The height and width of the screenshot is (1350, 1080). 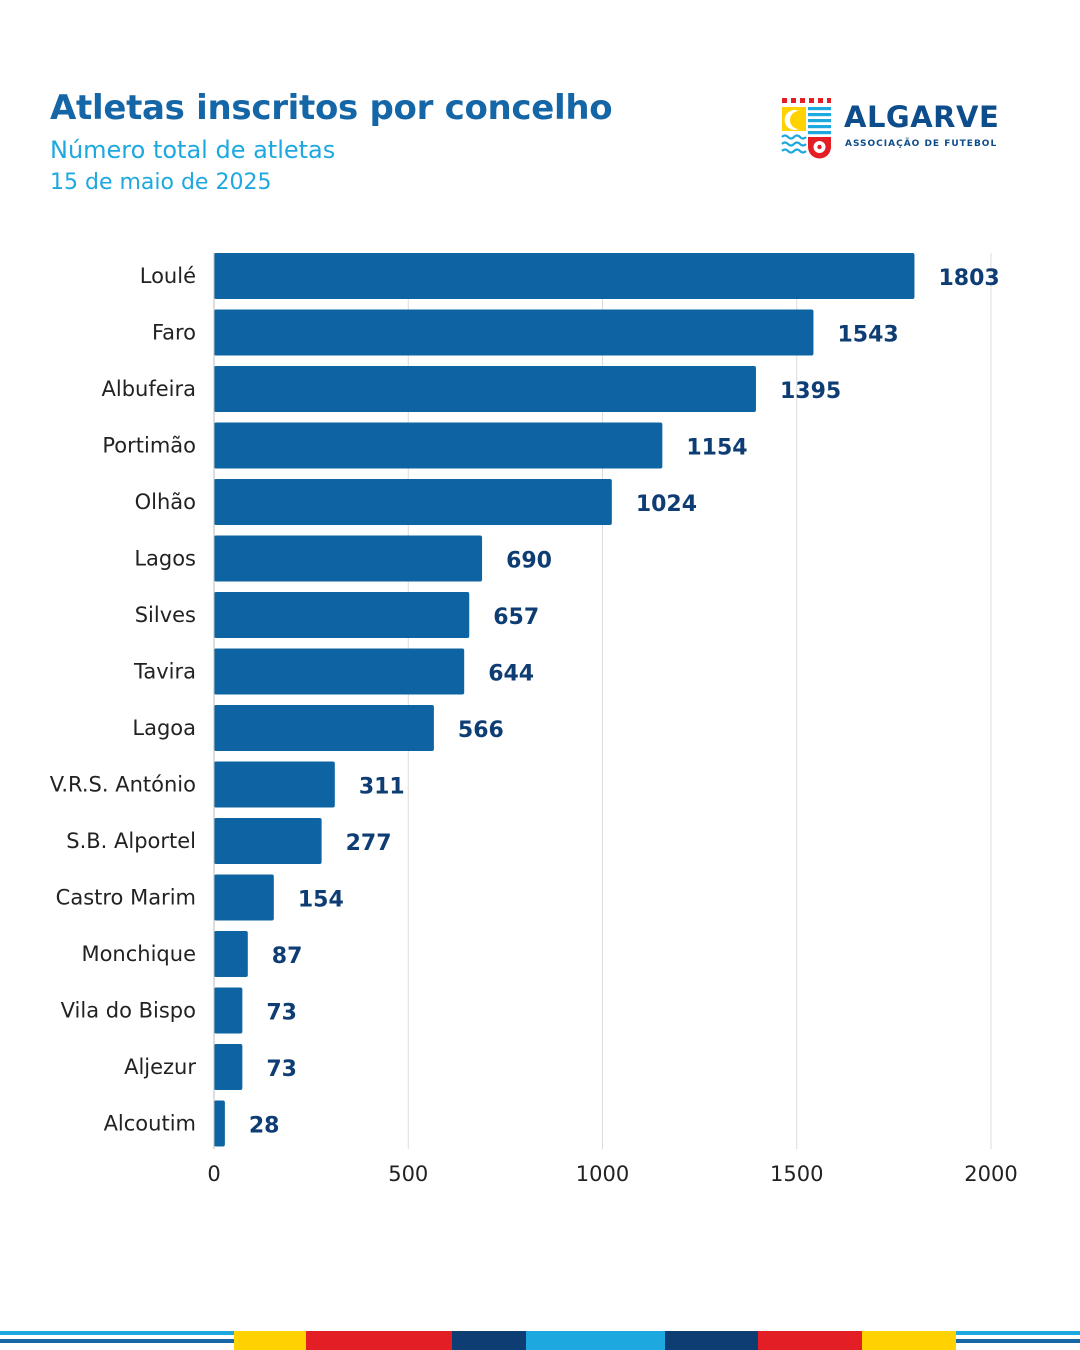 I want to click on value-label: 87, so click(x=287, y=956).